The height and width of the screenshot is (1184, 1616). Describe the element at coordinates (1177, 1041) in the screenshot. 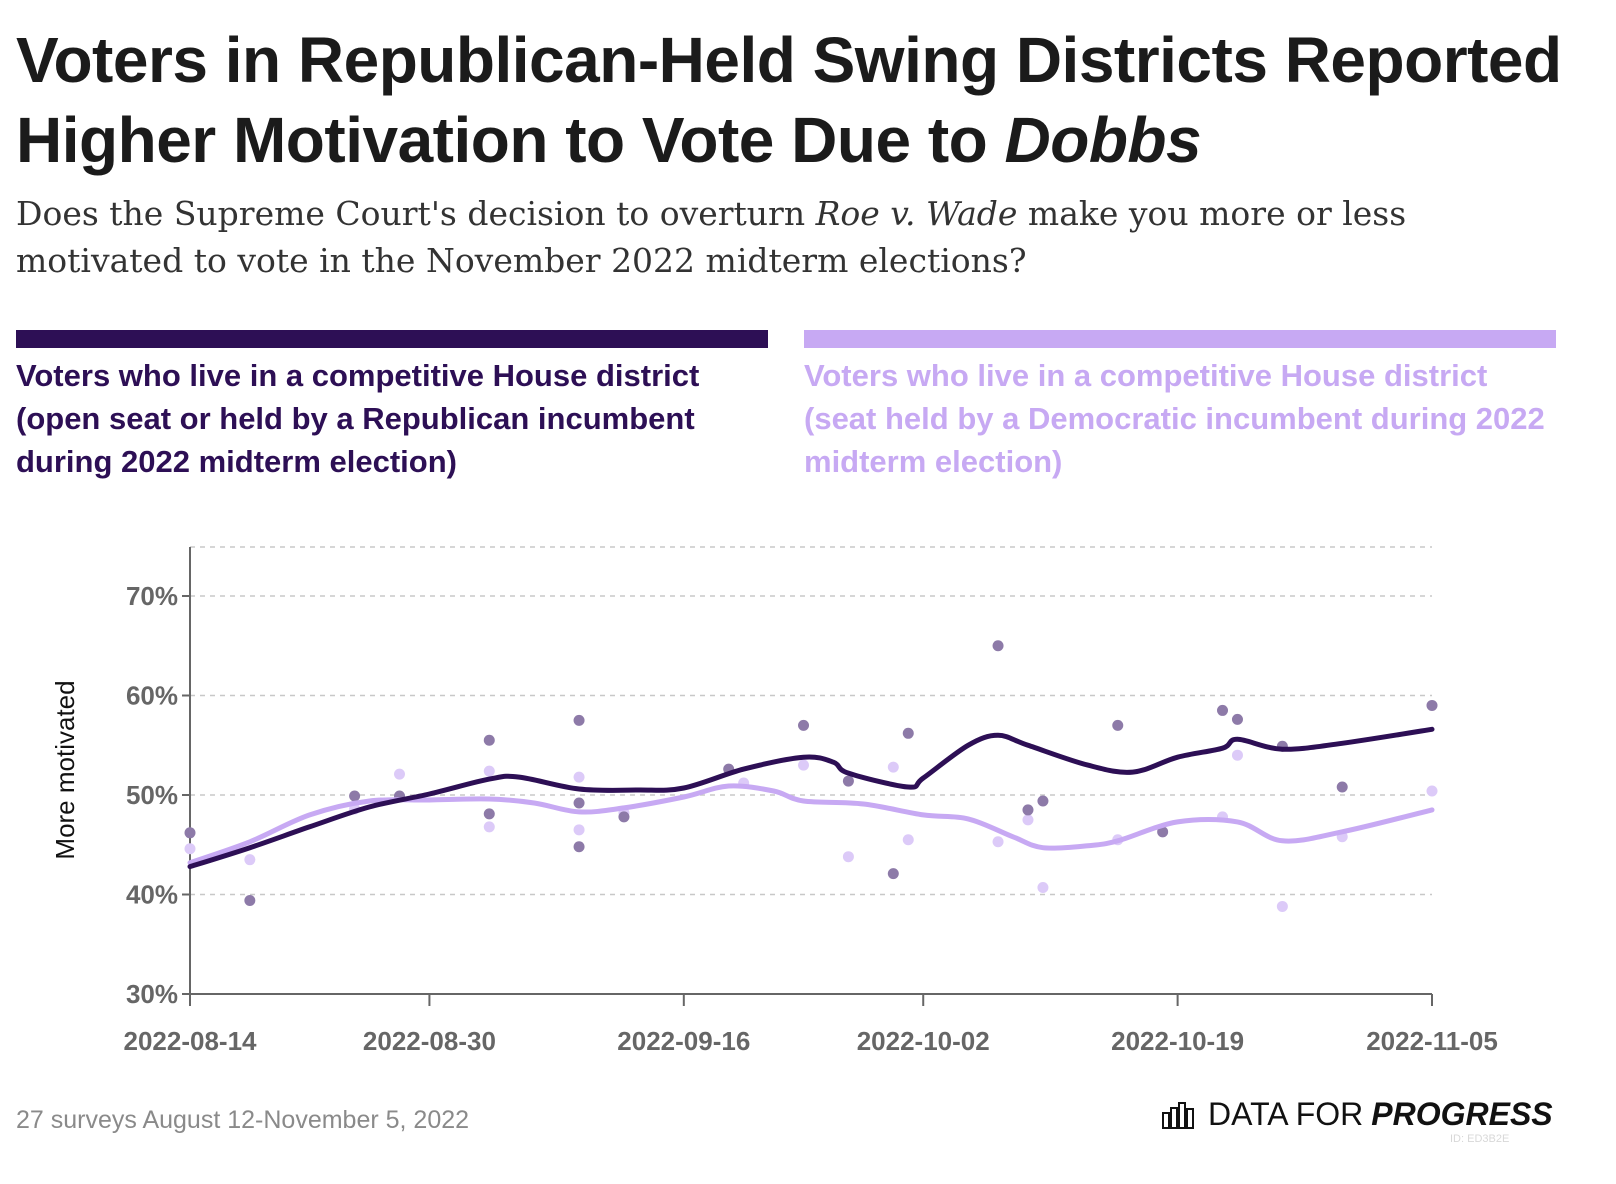

I see `x-tick-label: 2022-10-19` at that location.